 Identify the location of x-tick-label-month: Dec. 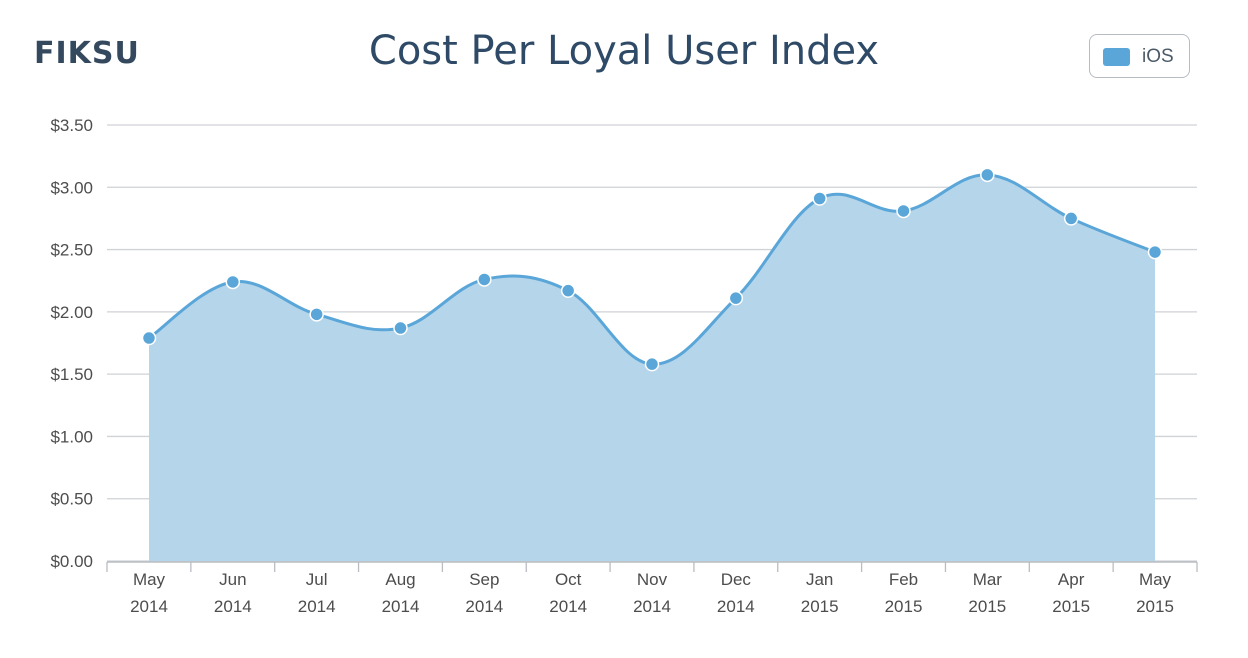
(736, 579).